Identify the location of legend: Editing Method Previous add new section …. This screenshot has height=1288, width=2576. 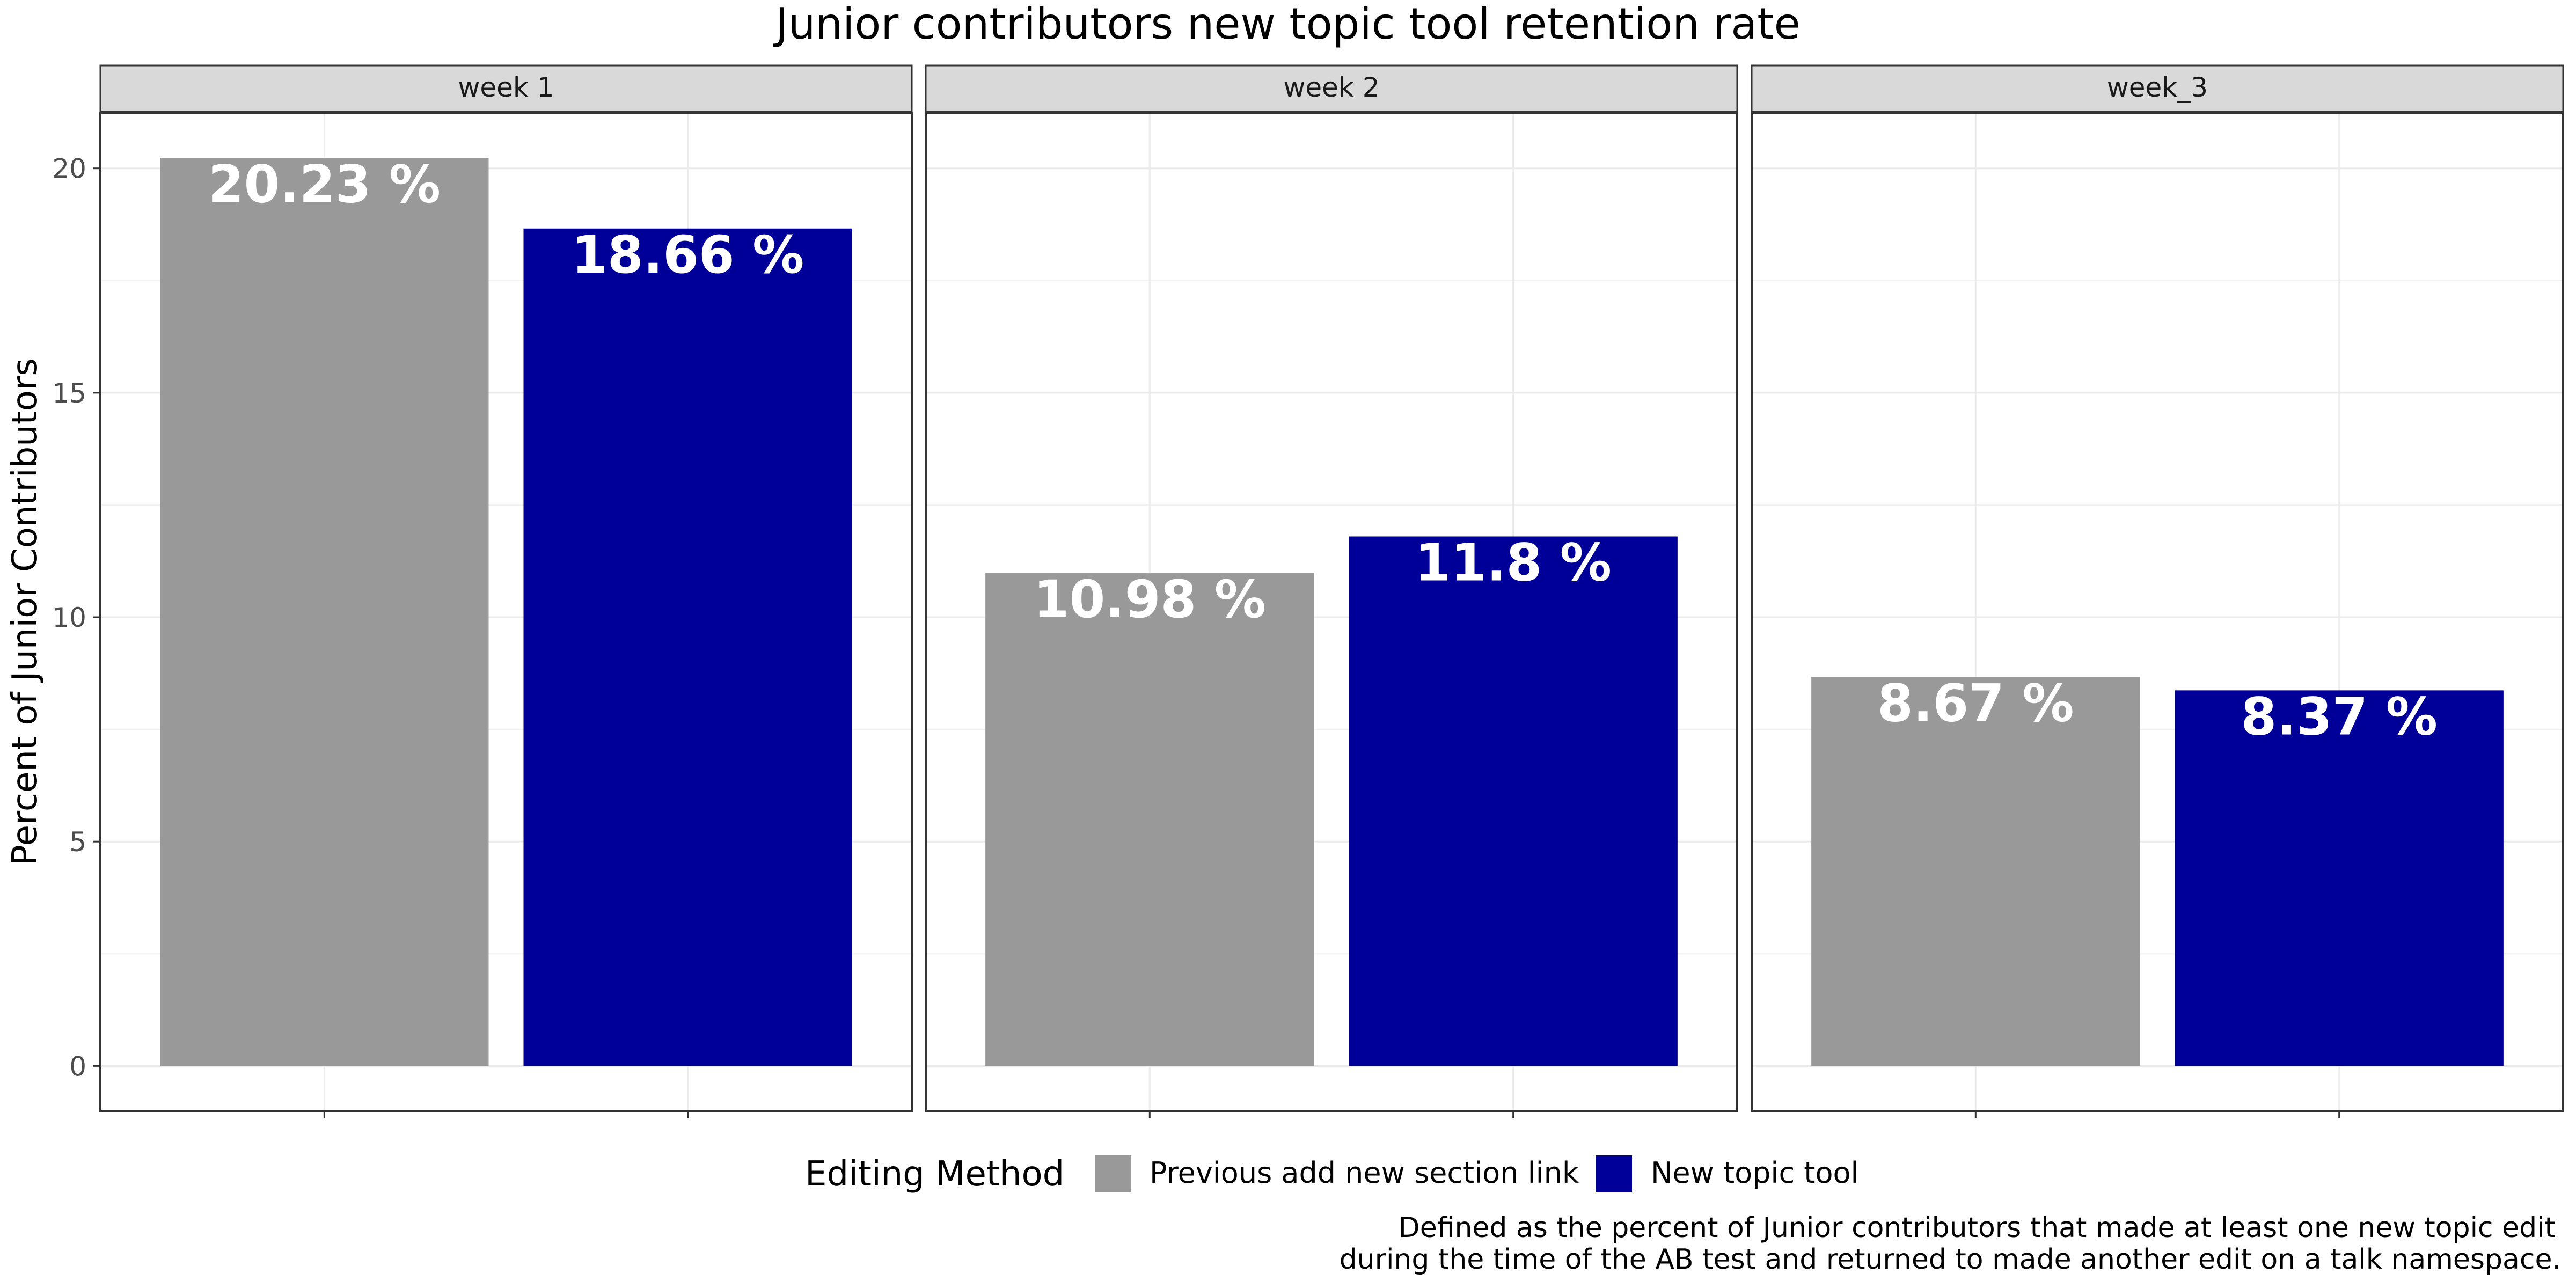
(1332, 1174).